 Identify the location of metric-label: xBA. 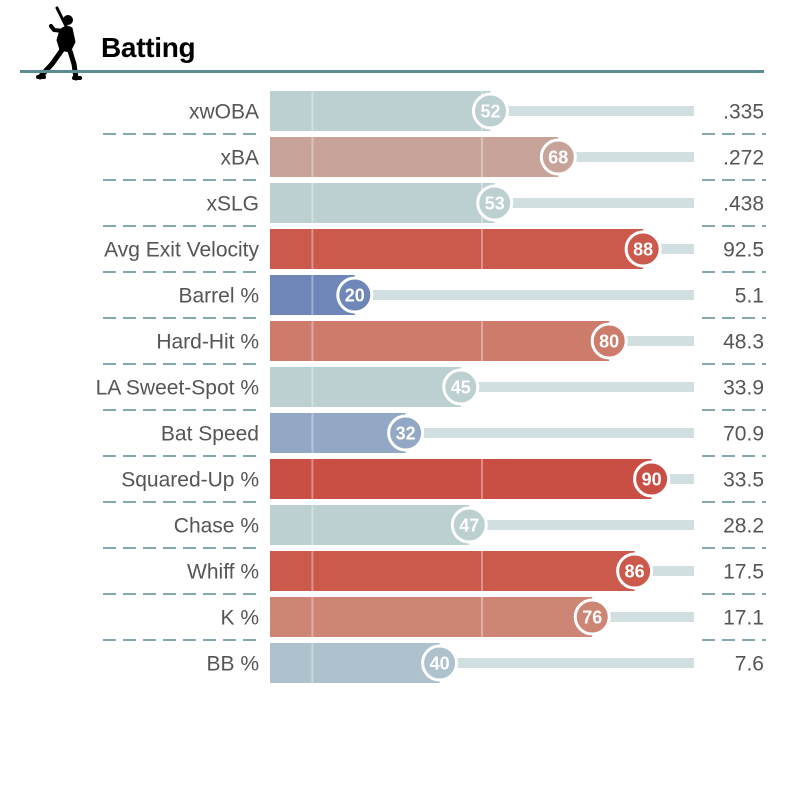
(239, 158).